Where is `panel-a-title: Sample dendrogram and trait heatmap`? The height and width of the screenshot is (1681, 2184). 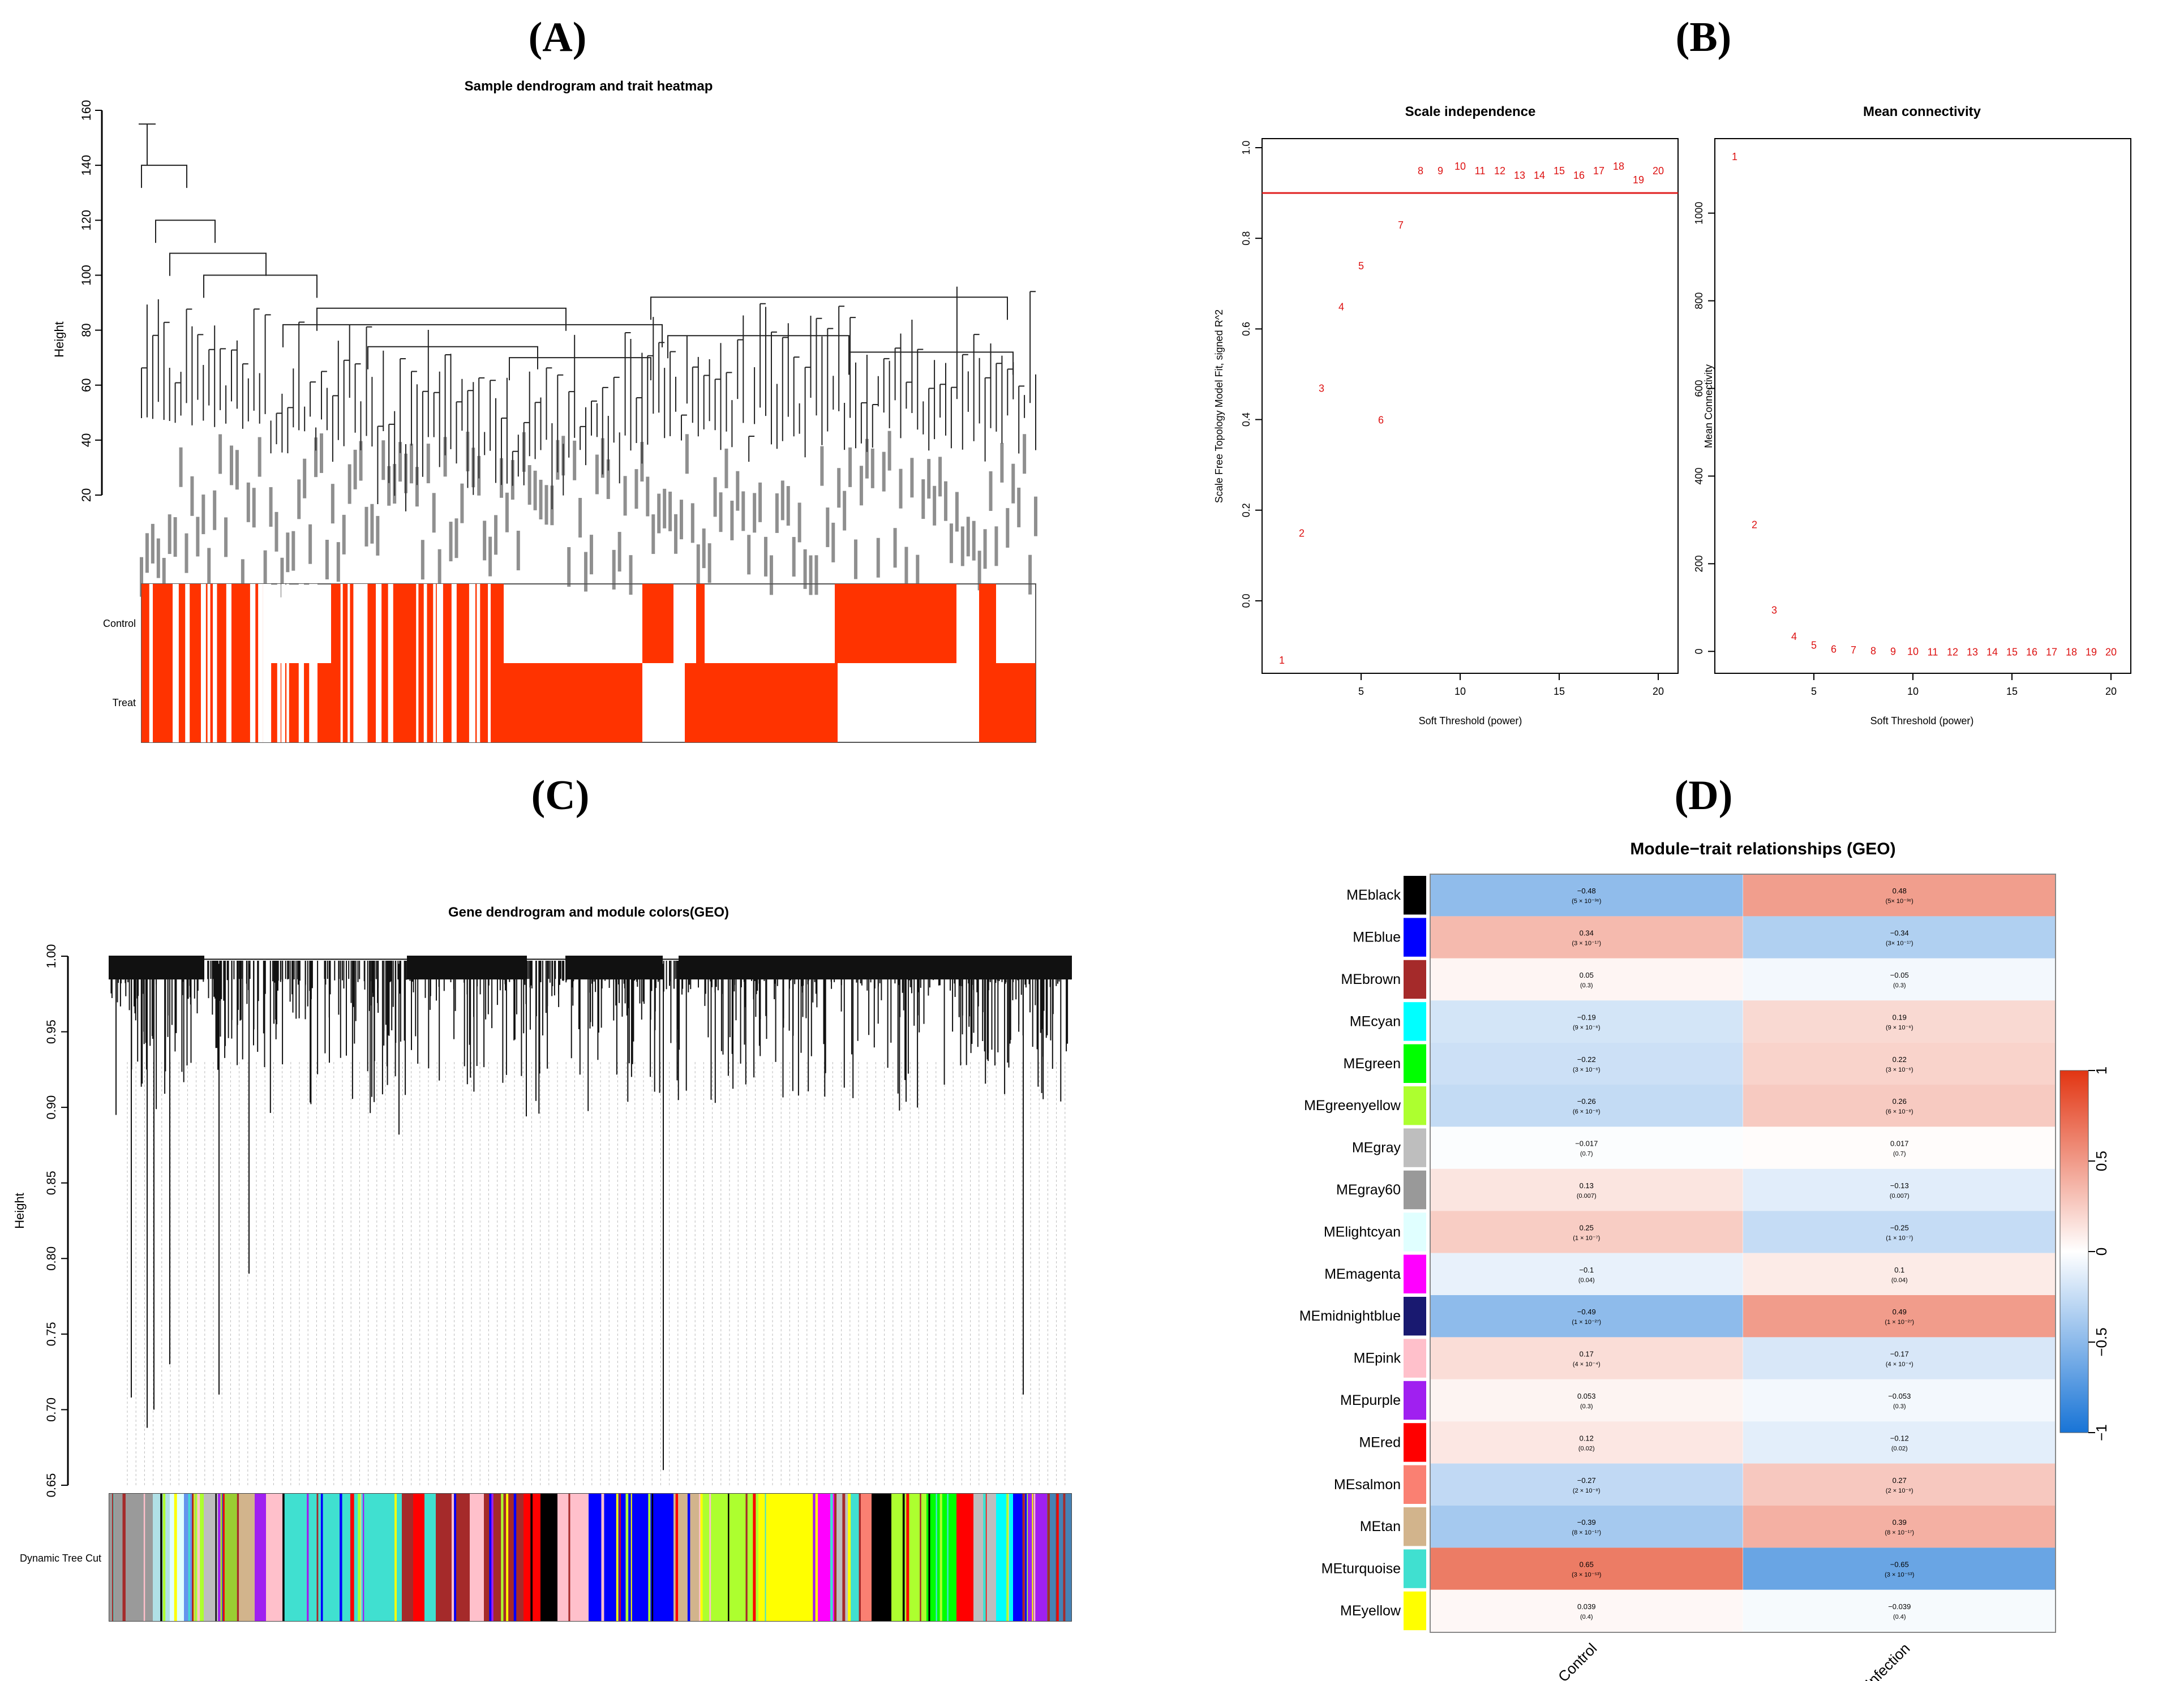 panel-a-title: Sample dendrogram and trait heatmap is located at coordinates (589, 86).